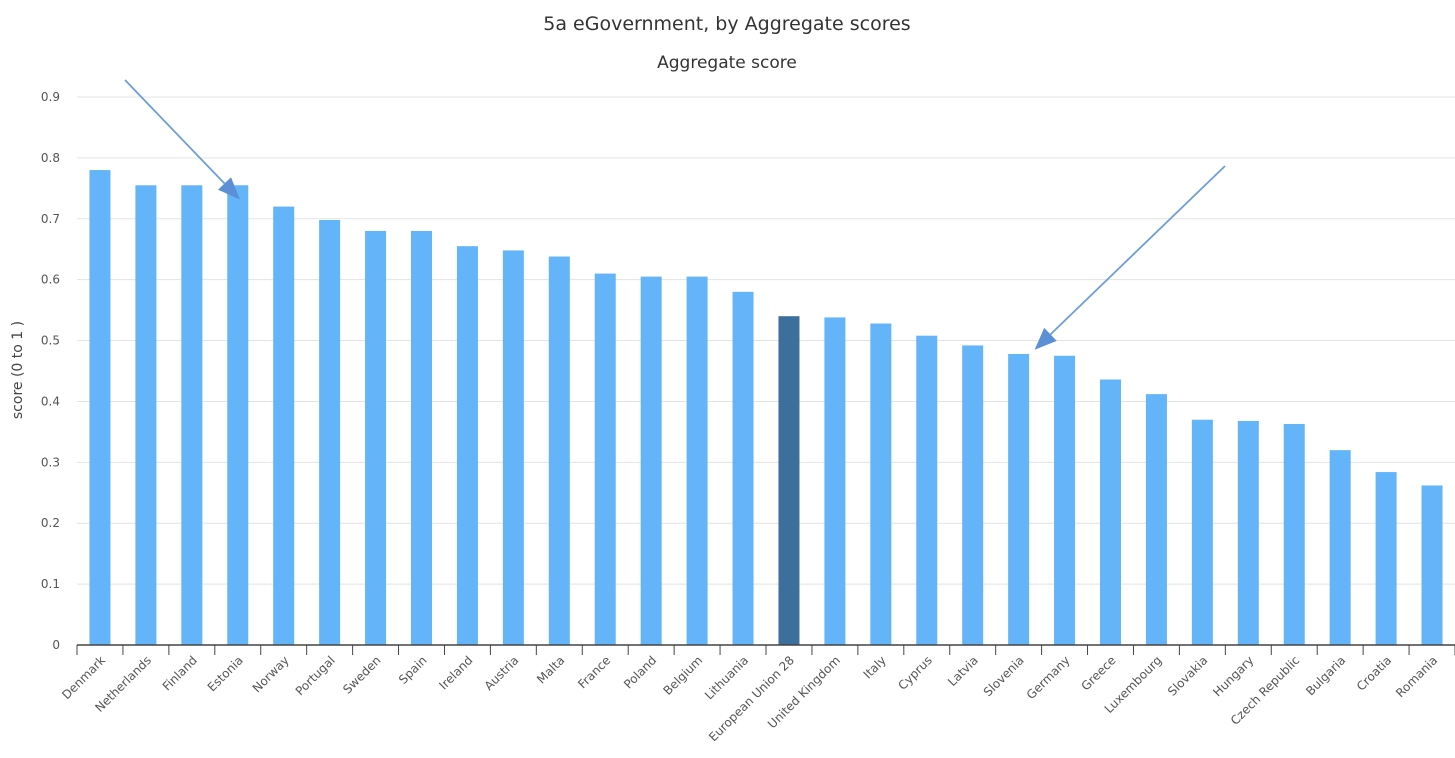 The height and width of the screenshot is (758, 1455). I want to click on x-tick-label: European Union 28, so click(751, 698).